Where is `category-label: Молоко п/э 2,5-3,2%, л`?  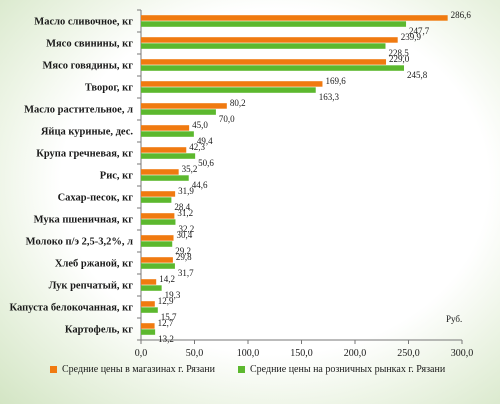 category-label: Молоко п/э 2,5-3,2%, л is located at coordinates (79, 242).